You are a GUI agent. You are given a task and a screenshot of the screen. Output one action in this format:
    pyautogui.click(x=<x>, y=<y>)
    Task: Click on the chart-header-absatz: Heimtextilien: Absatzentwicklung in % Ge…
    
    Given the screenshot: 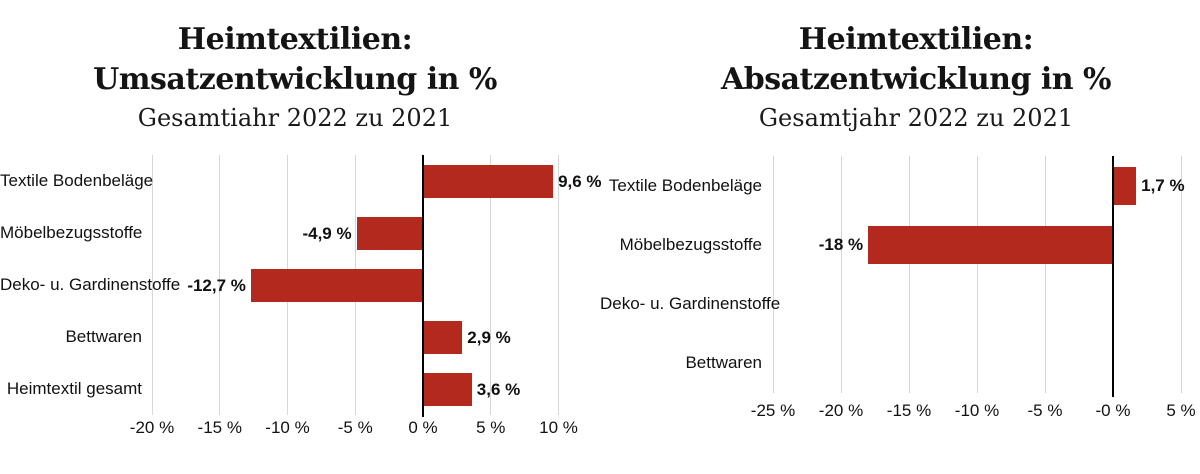 What is the action you would take?
    pyautogui.click(x=908, y=76)
    